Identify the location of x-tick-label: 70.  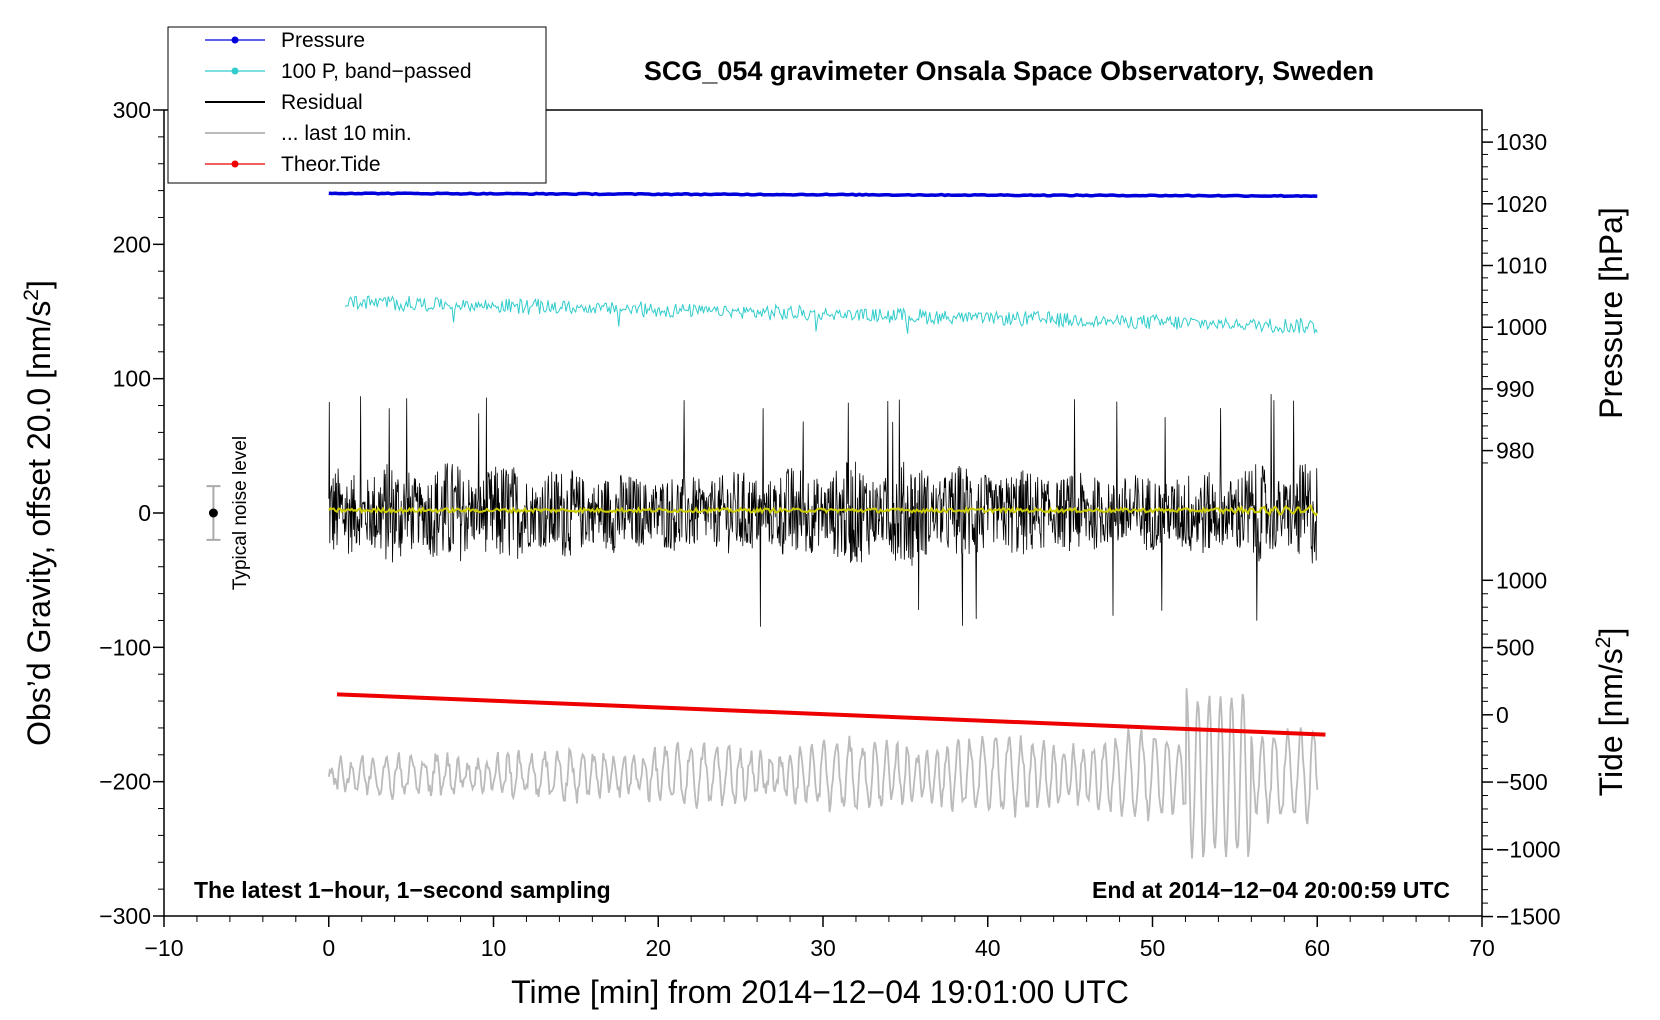
(1482, 948).